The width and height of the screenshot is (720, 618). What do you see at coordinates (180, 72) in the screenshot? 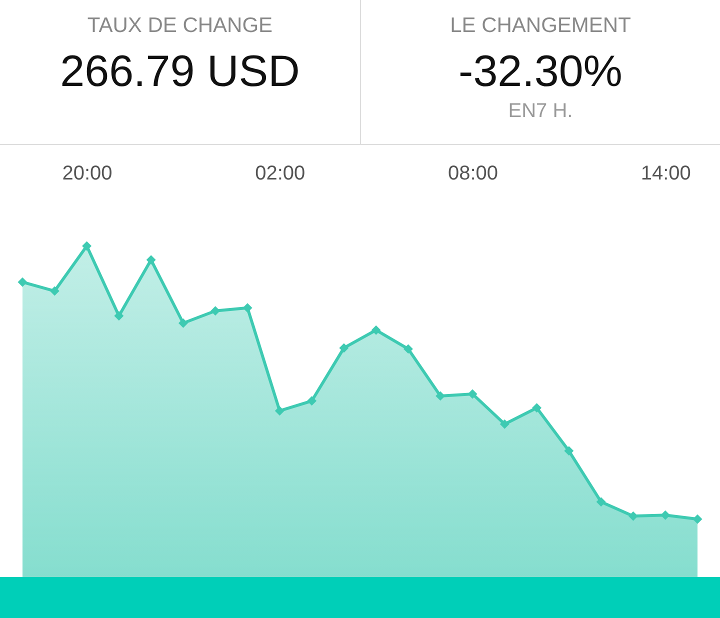
I see `text: 266.79 USD` at bounding box center [180, 72].